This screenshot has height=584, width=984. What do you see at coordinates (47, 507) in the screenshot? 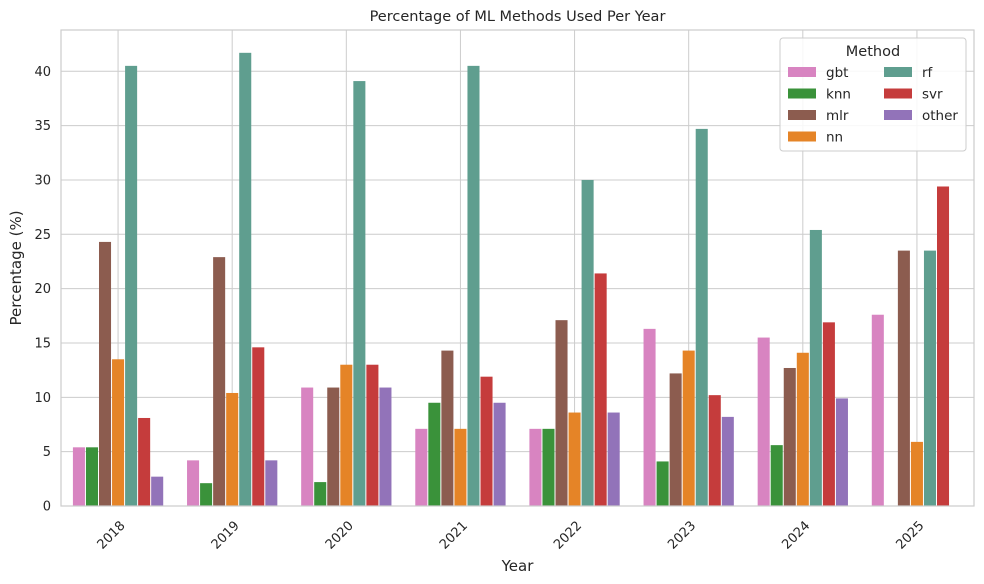
I see `y-tick-label: 0` at bounding box center [47, 507].